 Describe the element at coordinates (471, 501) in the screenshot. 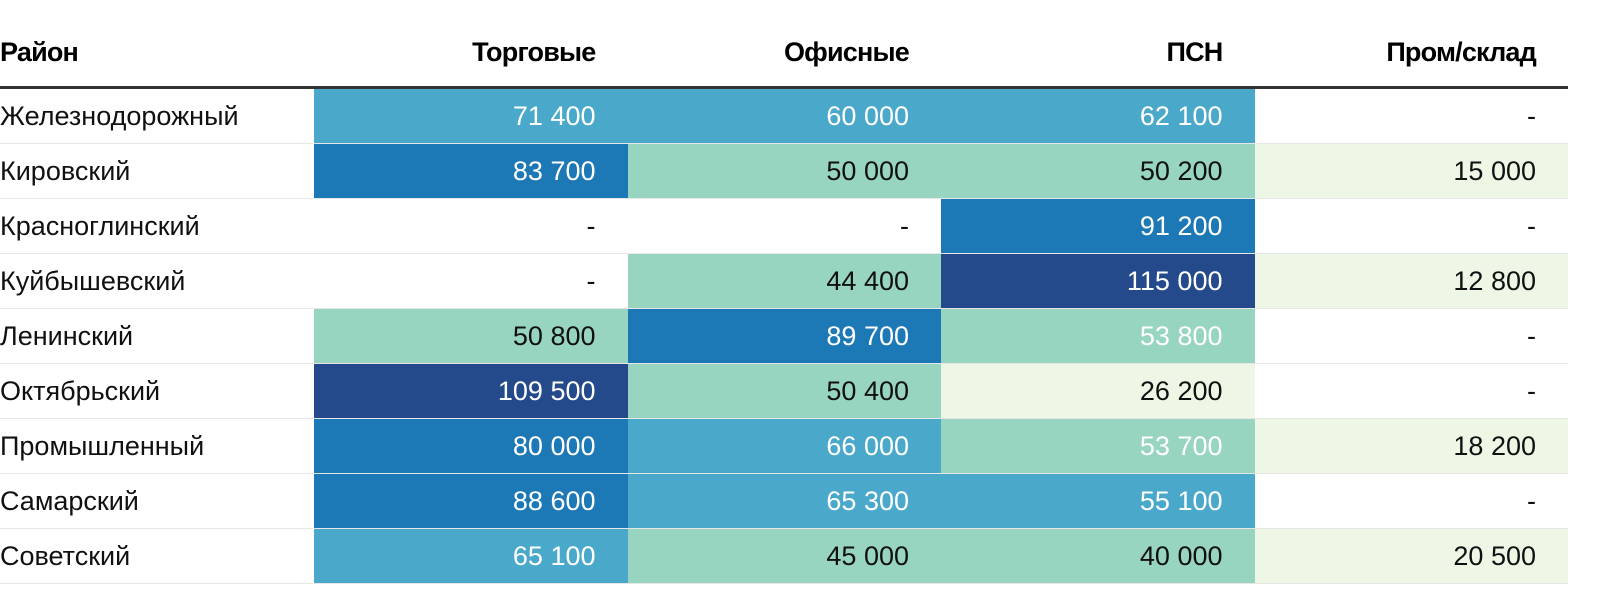

I see `cell-retail: 88 600` at that location.